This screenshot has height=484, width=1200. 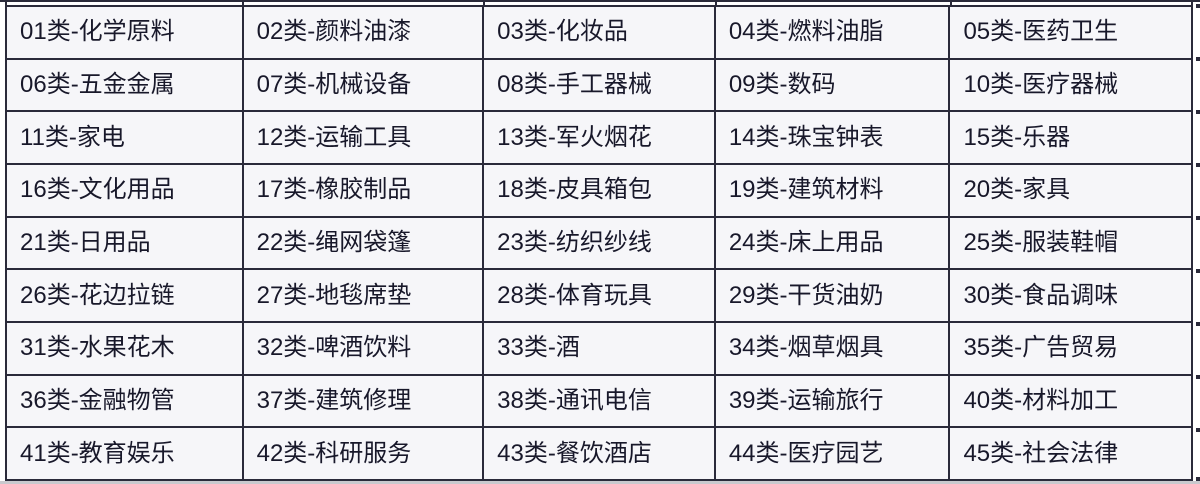 I want to click on table-cell: 12类-运输工具, so click(x=363, y=137).